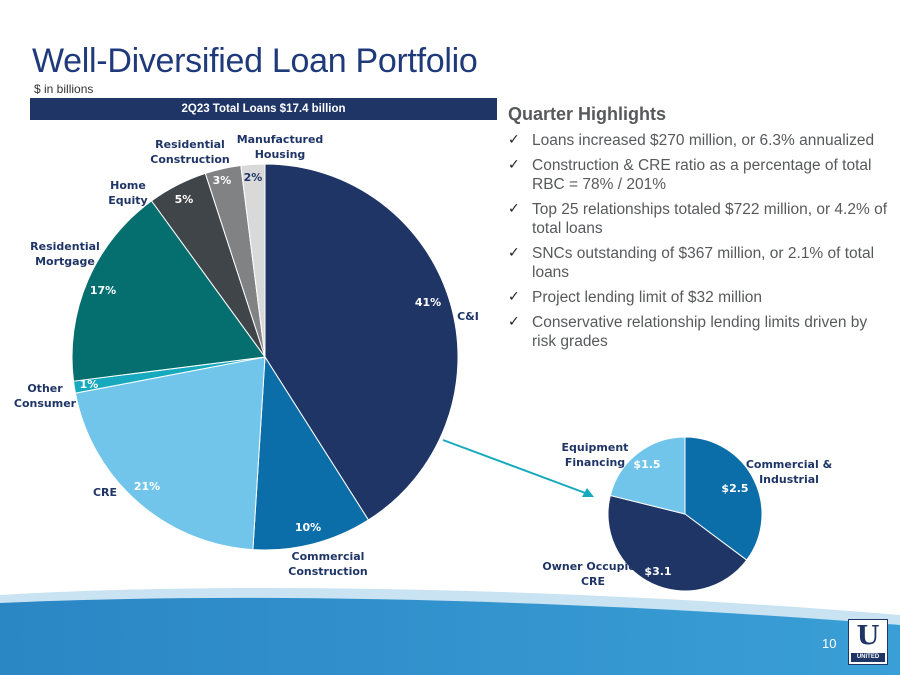 The image size is (900, 675). I want to click on units-note: $ in billions, so click(64, 89).